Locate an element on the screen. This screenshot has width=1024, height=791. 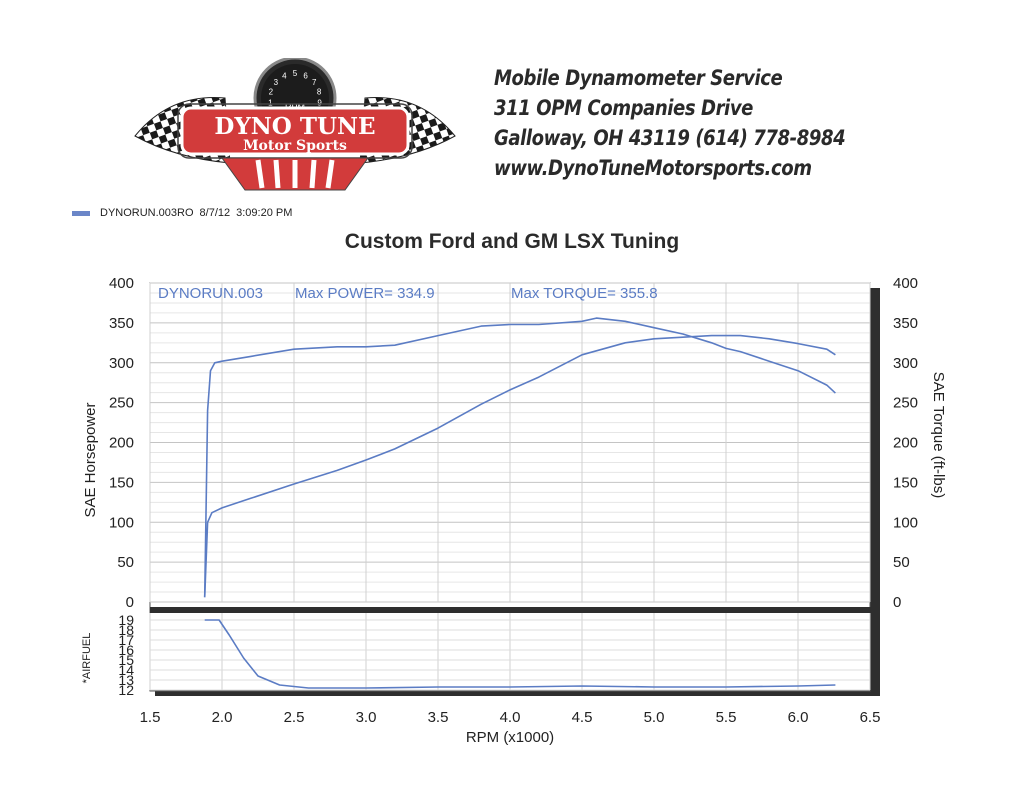
gauge-number: 1 is located at coordinates (270, 102).